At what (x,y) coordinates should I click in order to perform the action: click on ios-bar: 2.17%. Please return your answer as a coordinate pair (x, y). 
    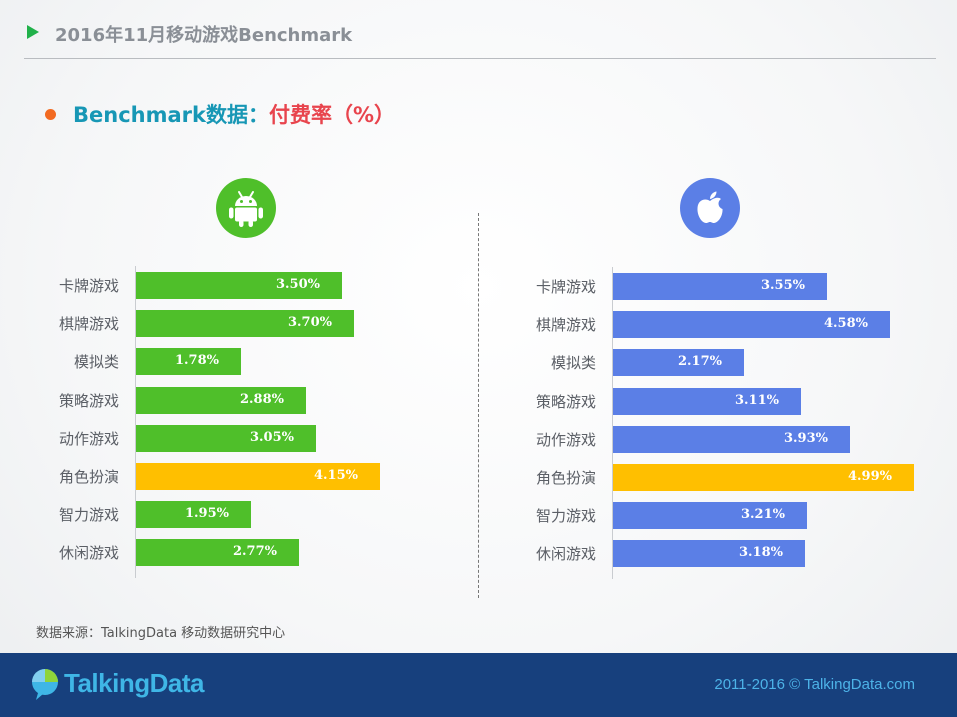
    Looking at the image, I should click on (678, 363).